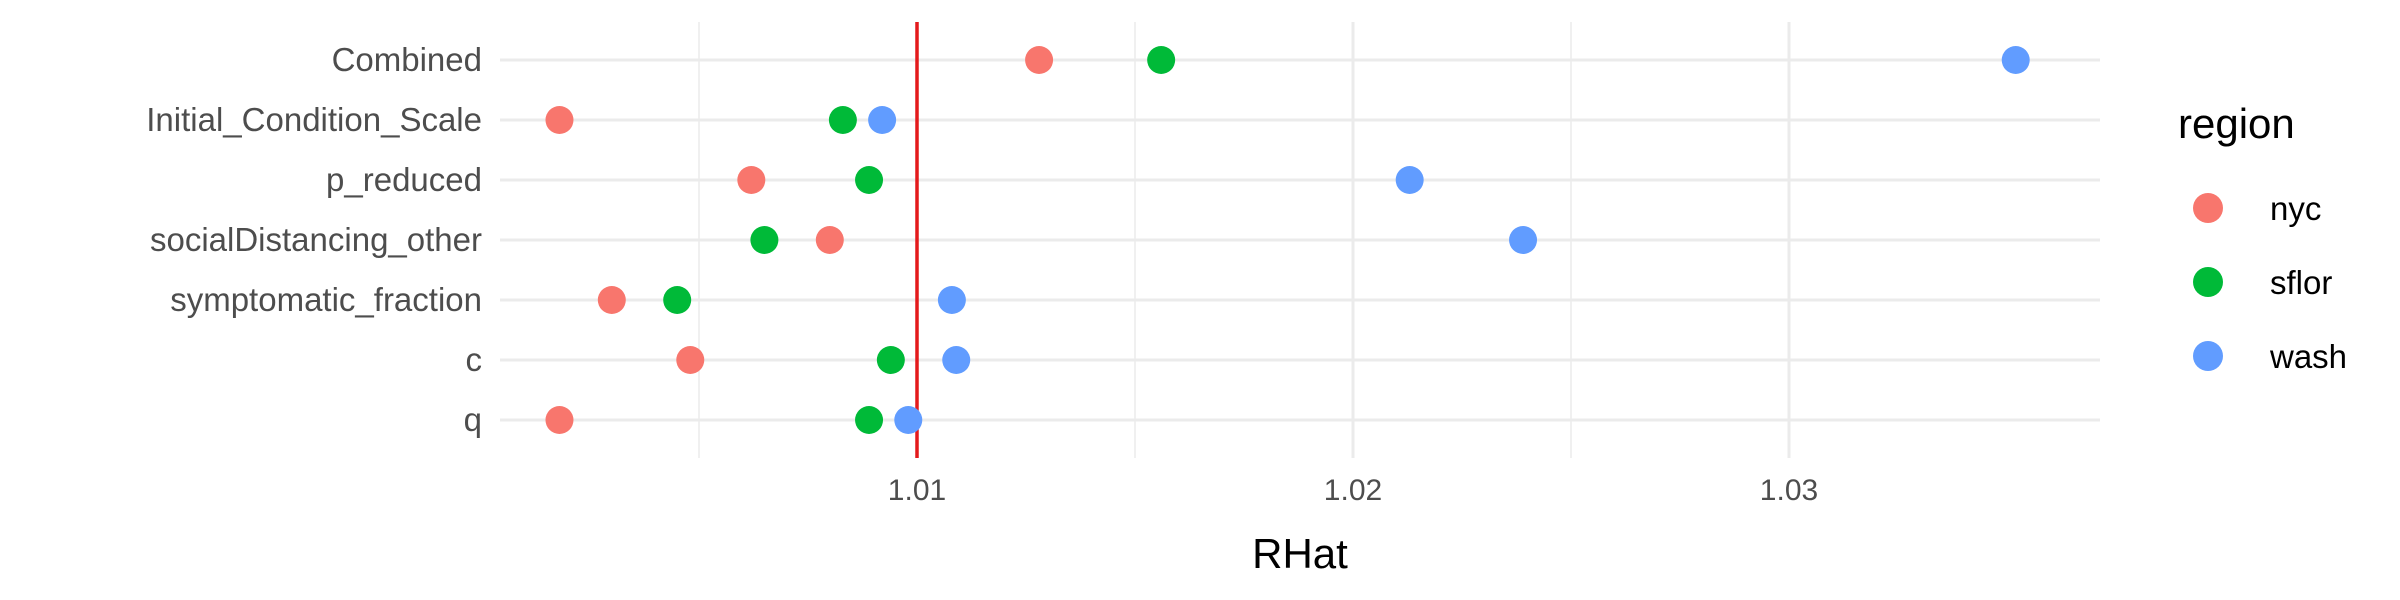  I want to click on legend-title: region, so click(2236, 123).